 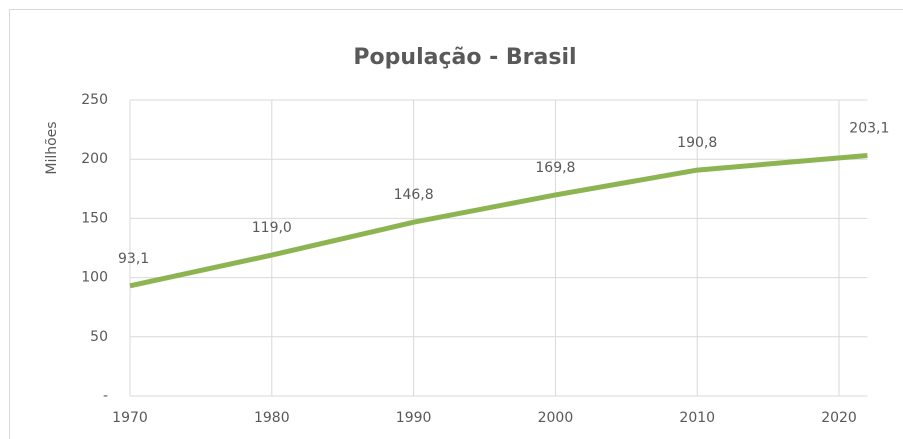 What do you see at coordinates (133, 259) in the screenshot?
I see `data-label: 93,1` at bounding box center [133, 259].